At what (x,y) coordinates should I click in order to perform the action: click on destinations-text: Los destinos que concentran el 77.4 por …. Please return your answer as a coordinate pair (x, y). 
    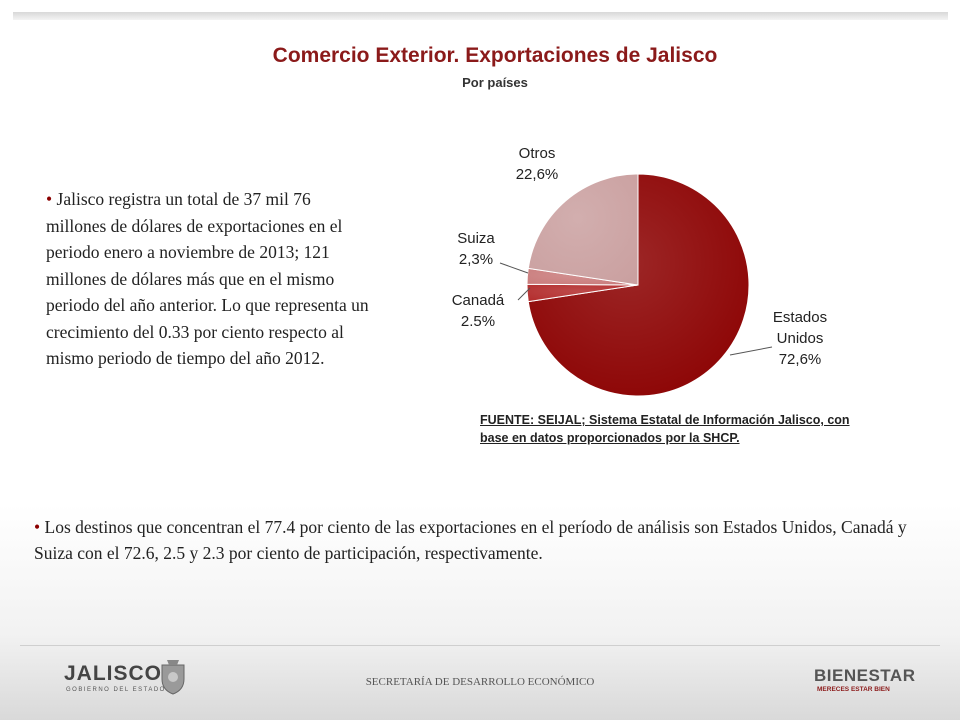
    Looking at the image, I should click on (470, 540).